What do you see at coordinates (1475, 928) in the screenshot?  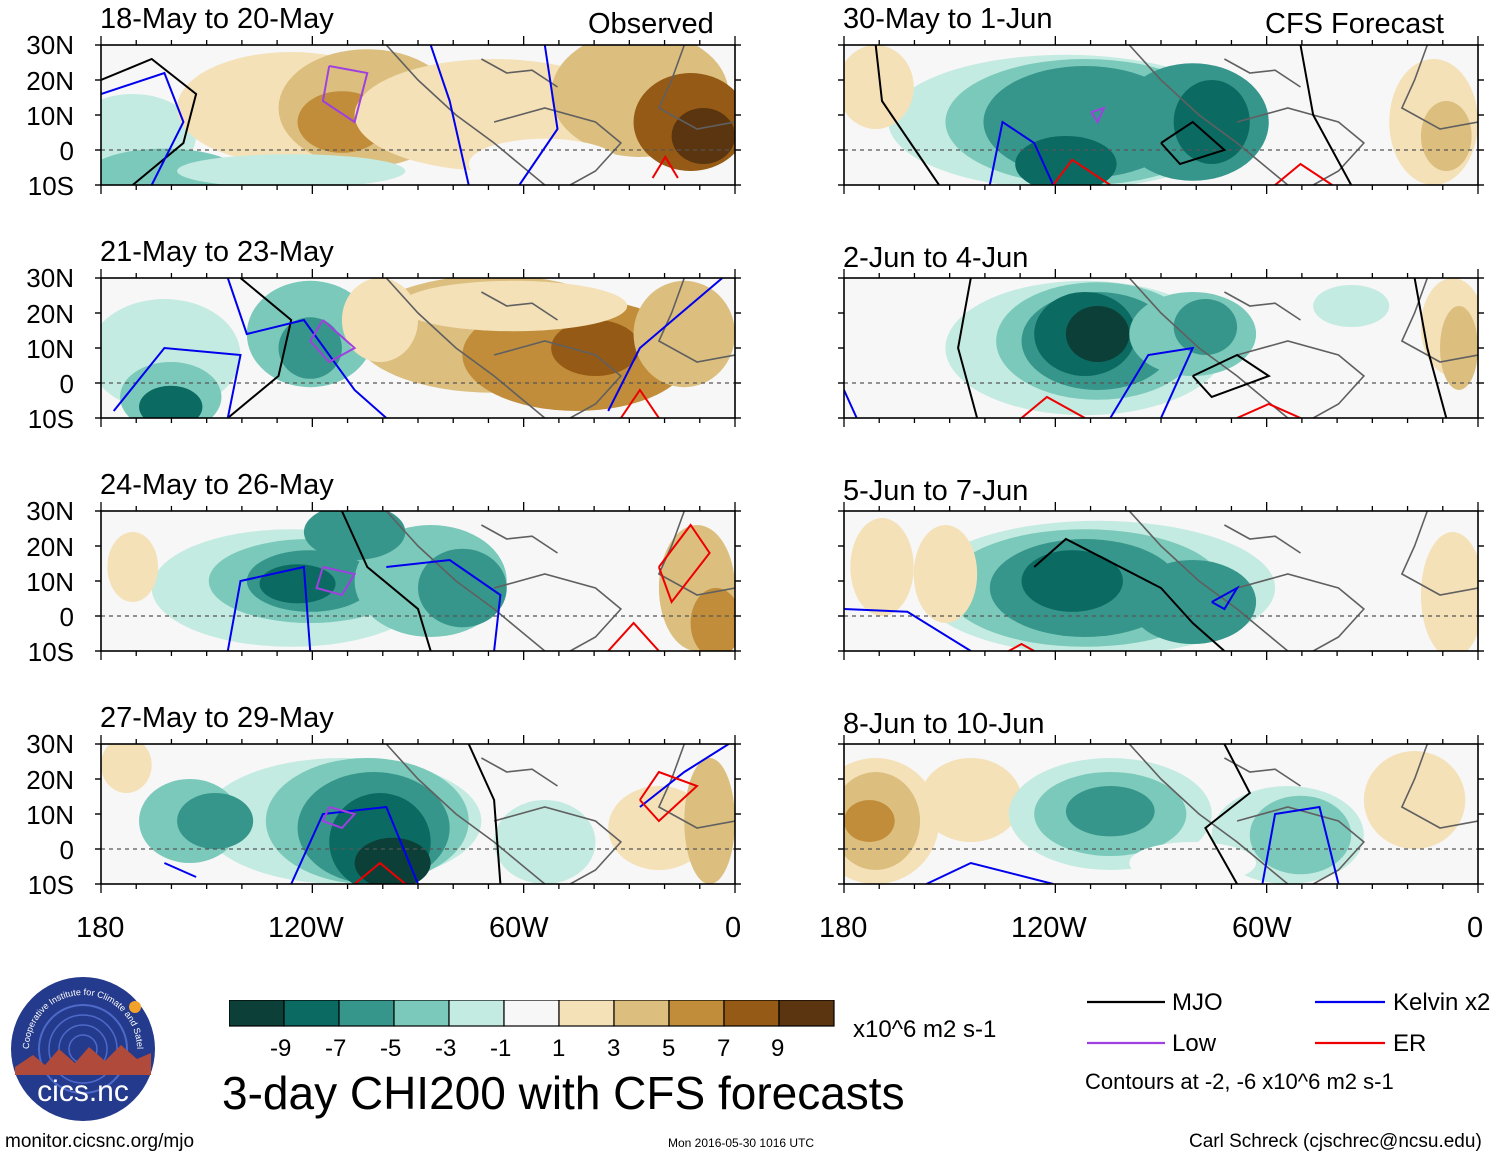 I see `lon-label: 0` at bounding box center [1475, 928].